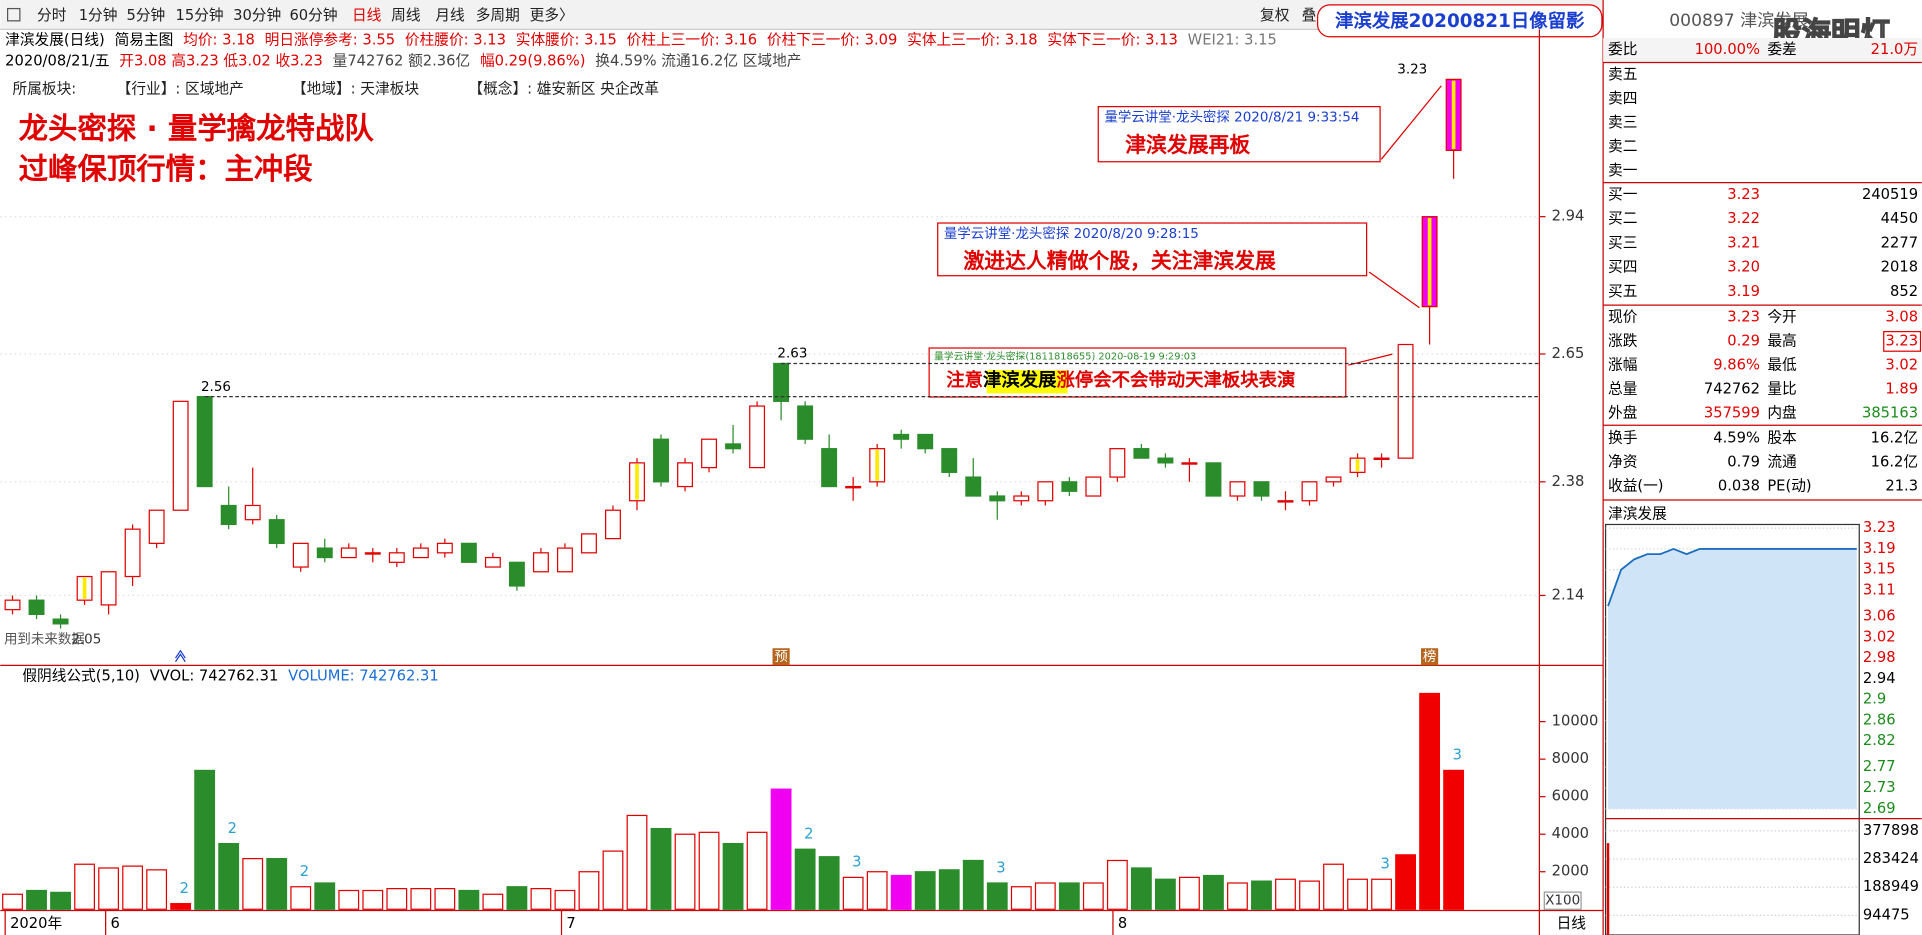 Image resolution: width=1922 pixels, height=935 pixels. What do you see at coordinates (692, 39) in the screenshot?
I see `info-item: 价柱上三一价: 3.16` at bounding box center [692, 39].